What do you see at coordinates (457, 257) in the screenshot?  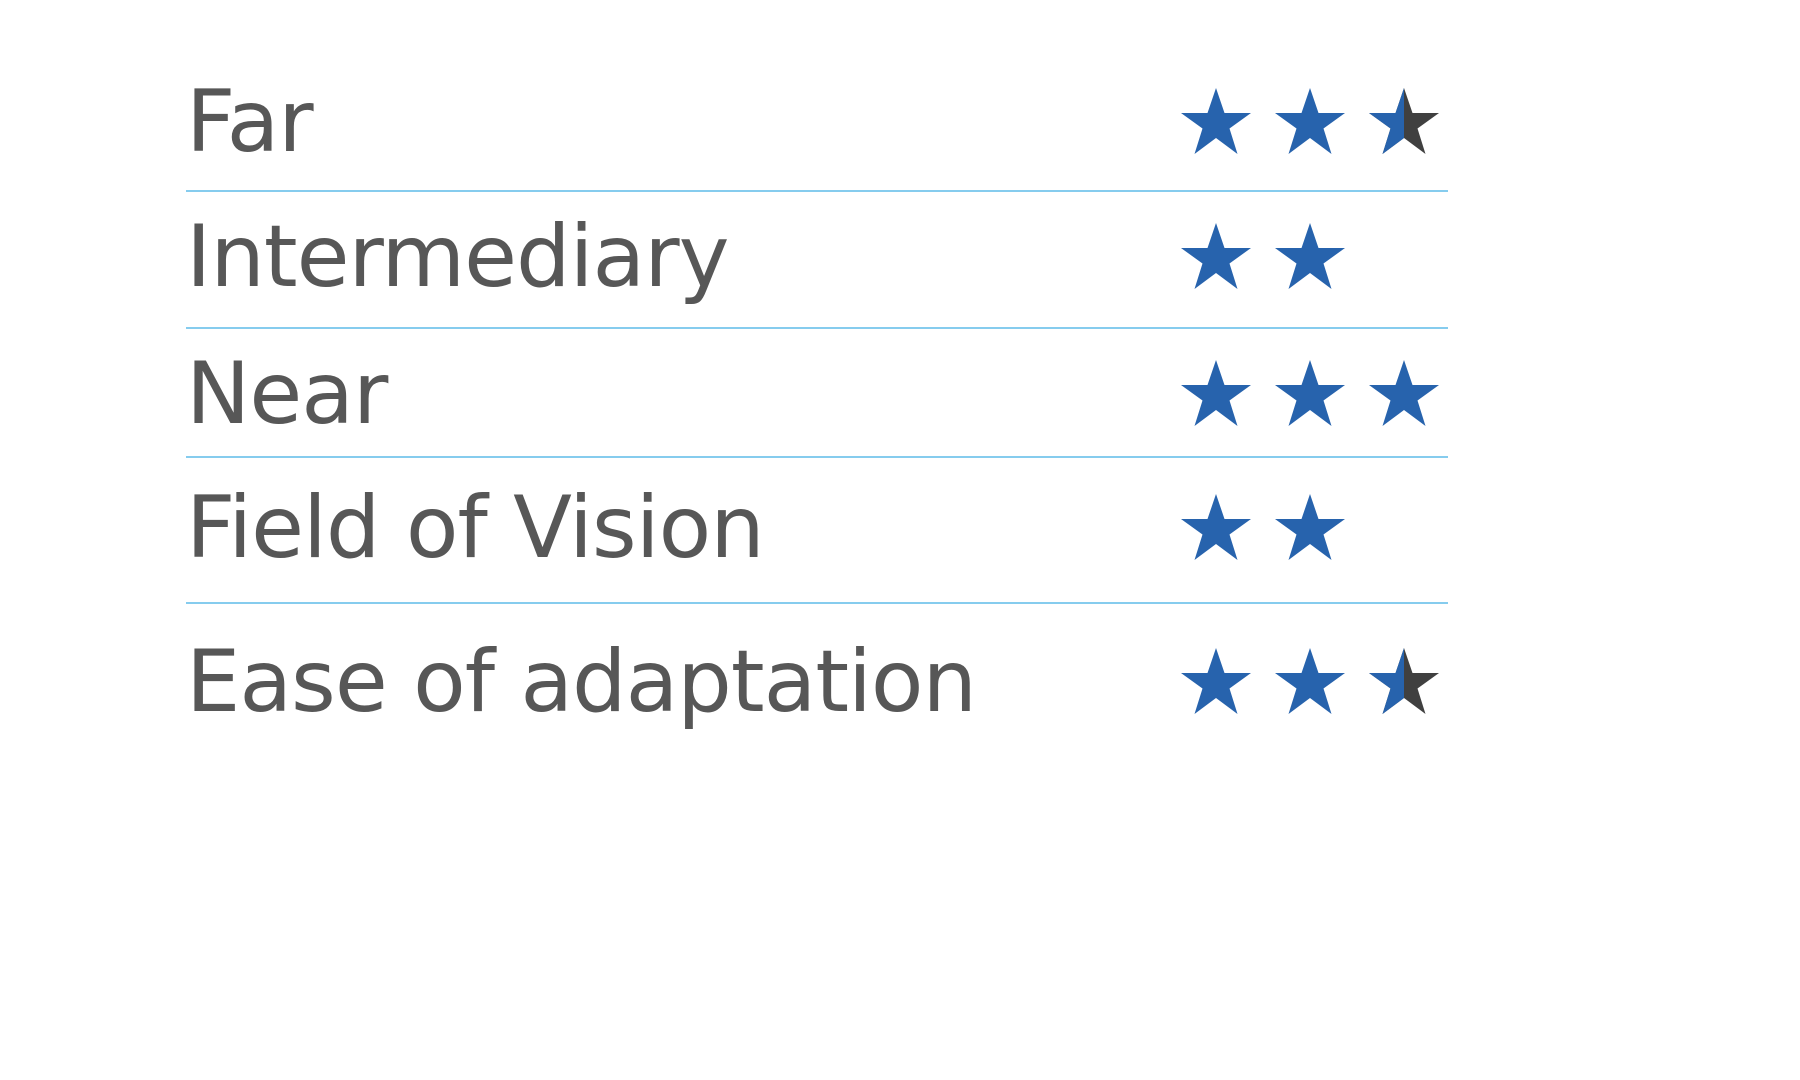 I see `rating-label: Intermediary` at bounding box center [457, 257].